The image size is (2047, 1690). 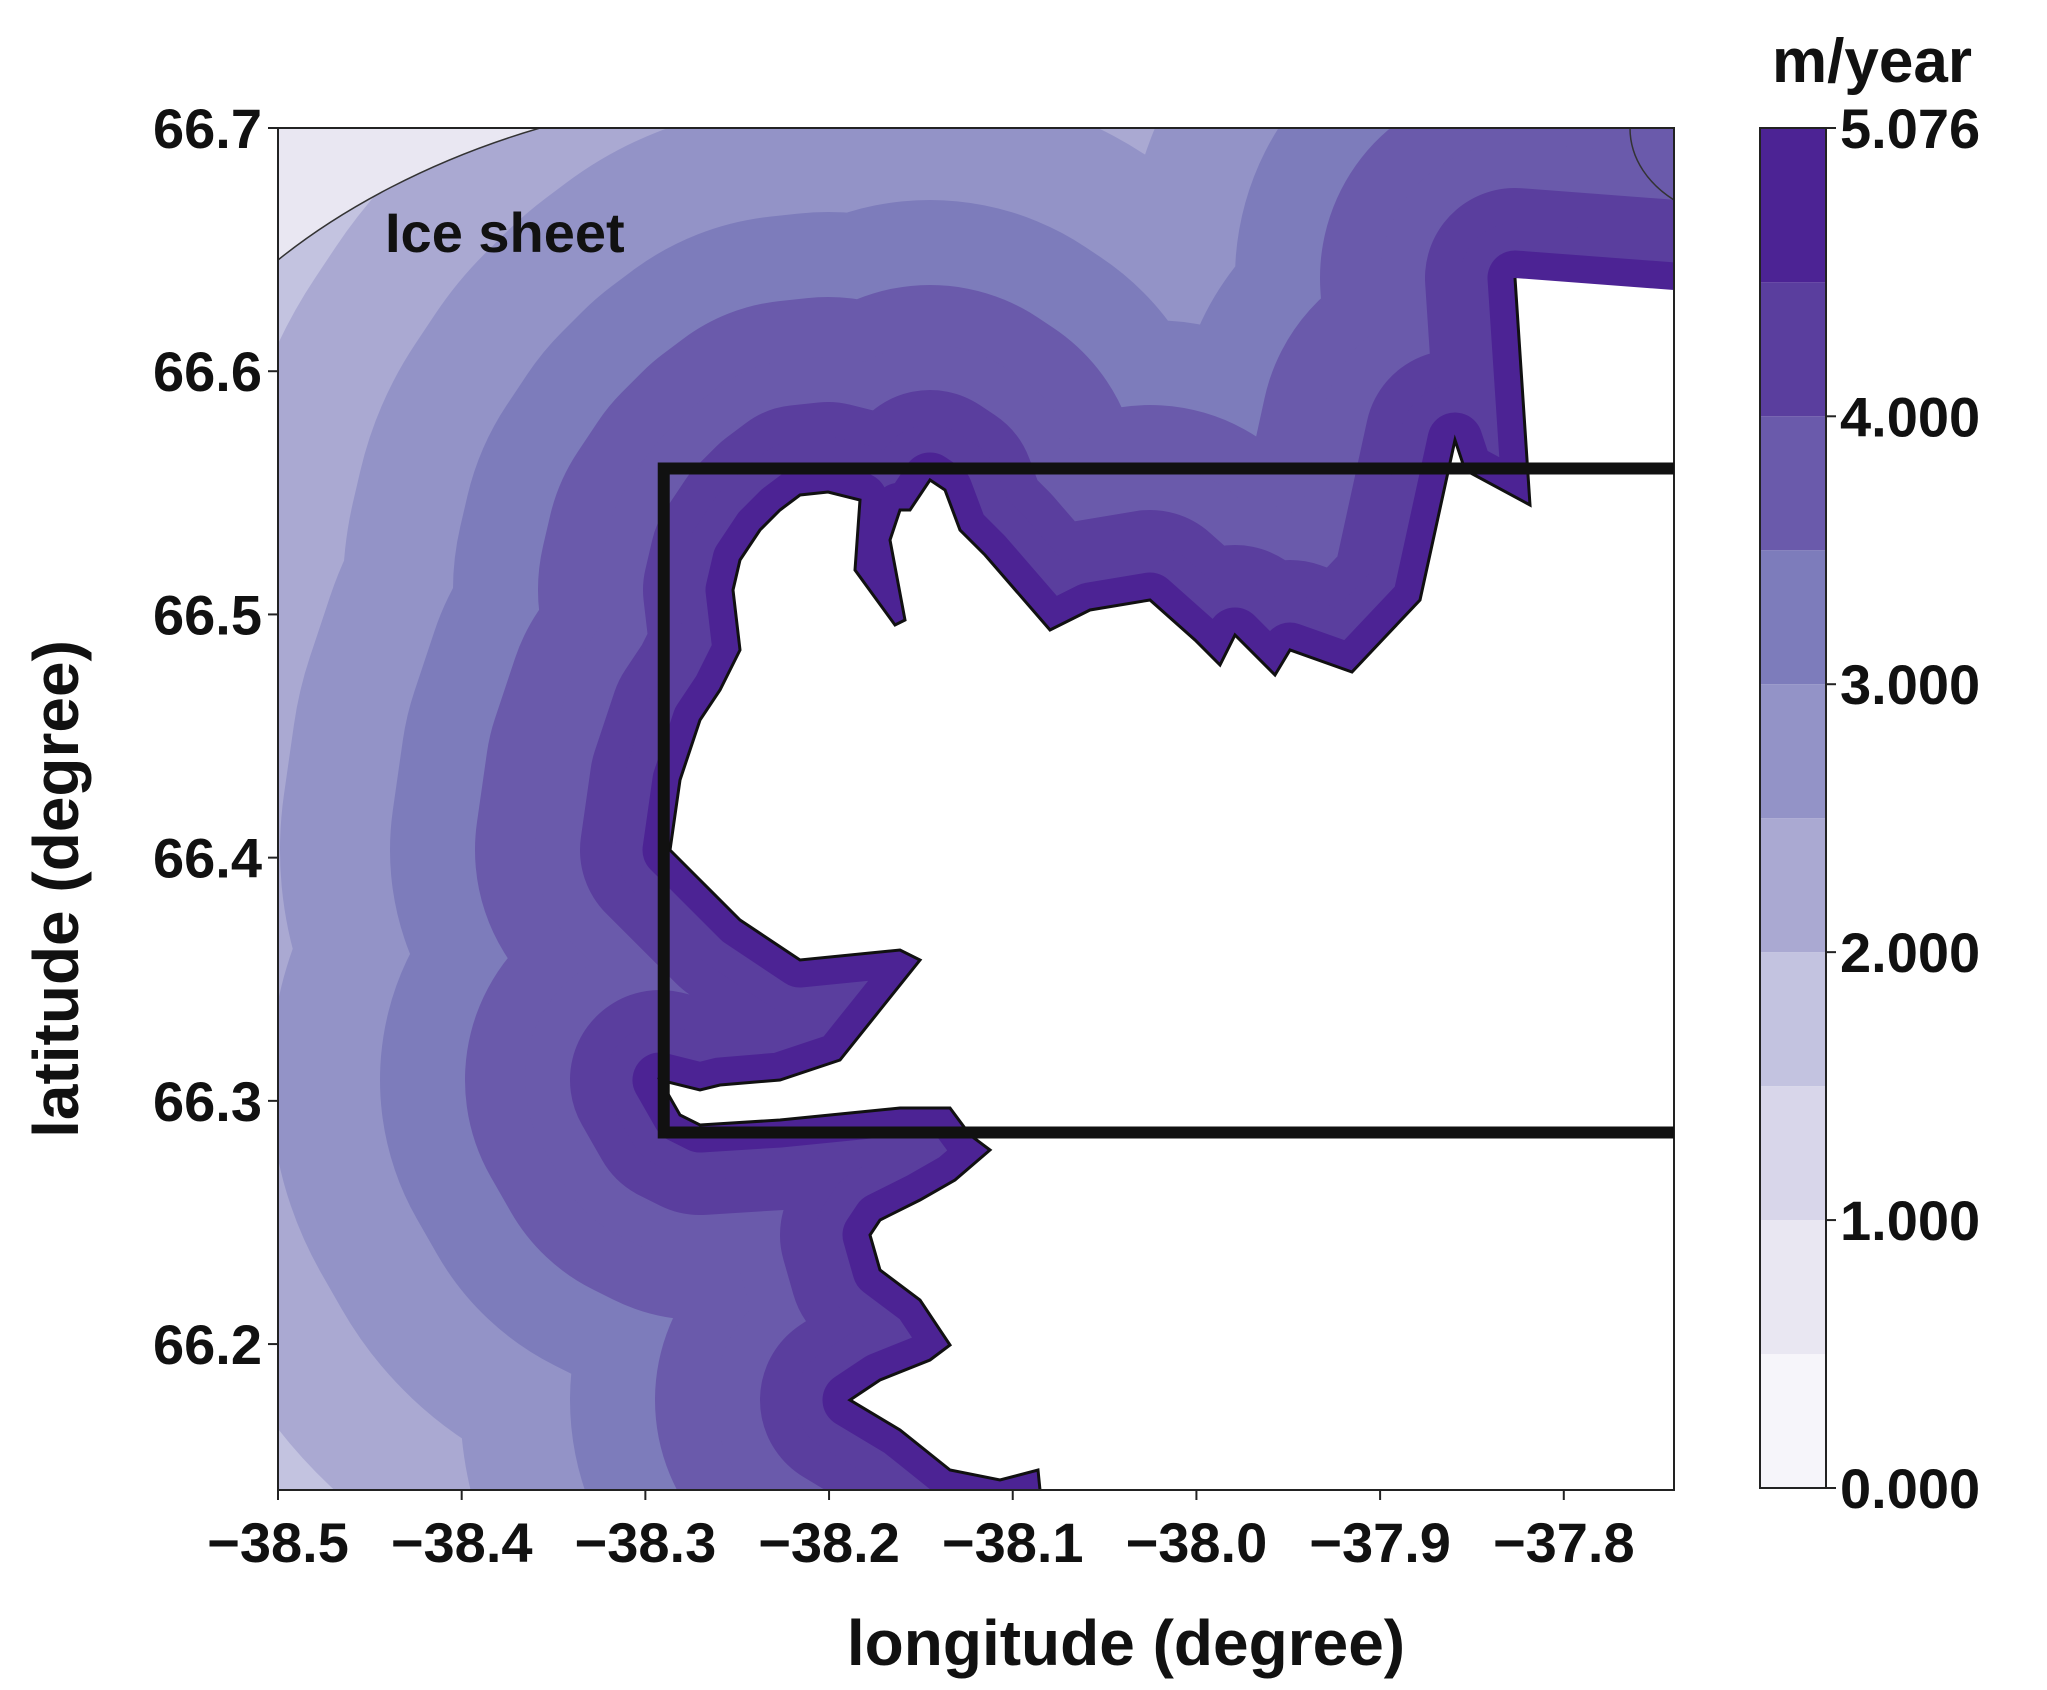 What do you see at coordinates (207, 371) in the screenshot?
I see `y-tick-label: 66.6` at bounding box center [207, 371].